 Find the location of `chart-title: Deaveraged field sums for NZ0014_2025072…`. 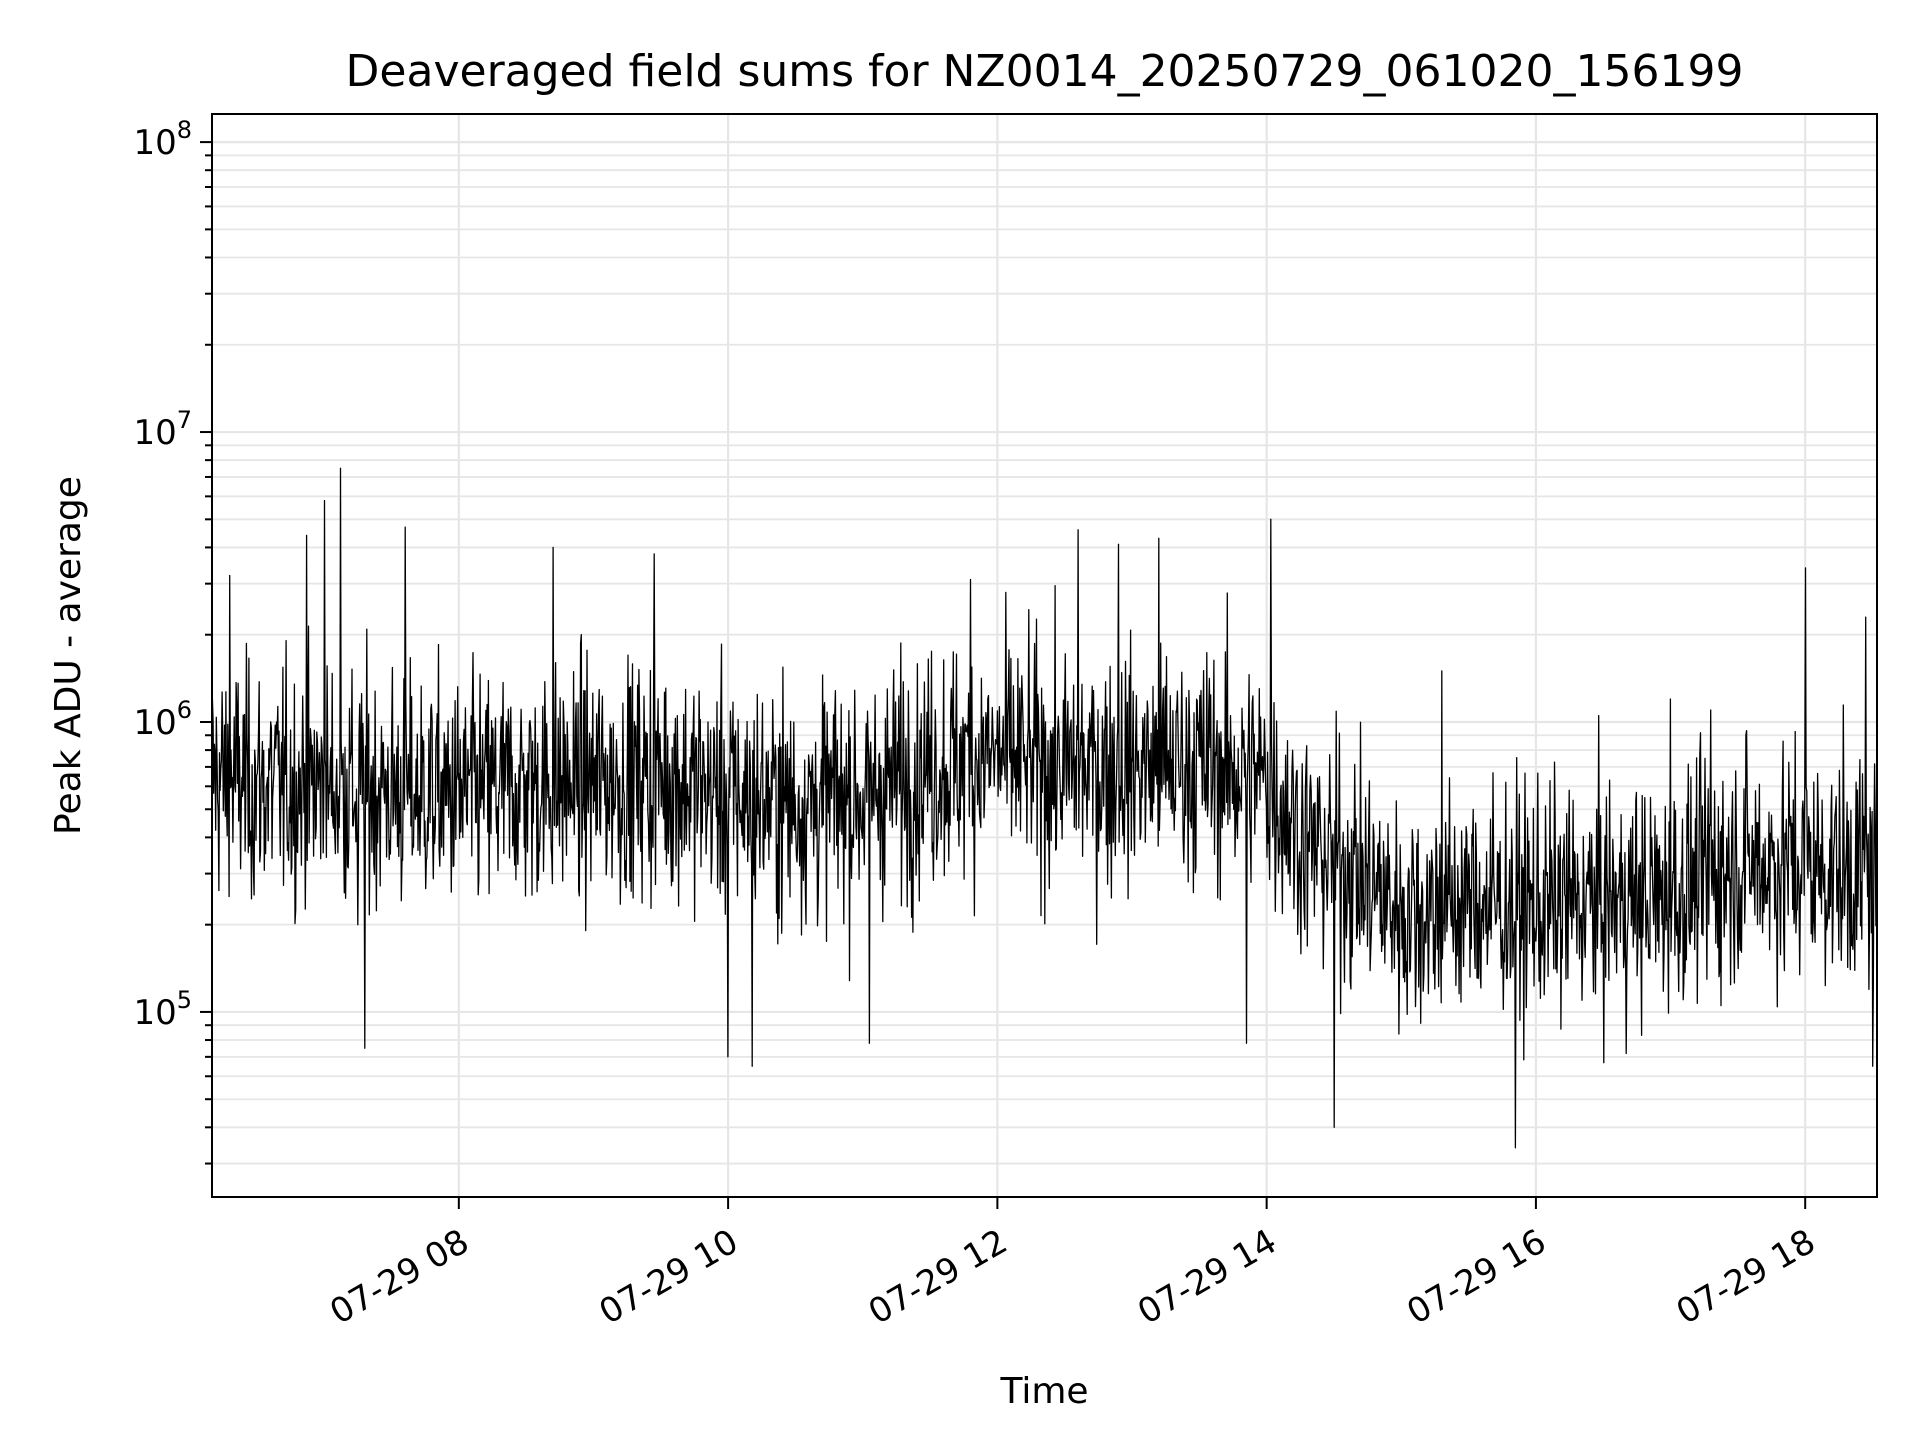

chart-title: Deaveraged field sums for NZ0014_2025072… is located at coordinates (1045, 71).